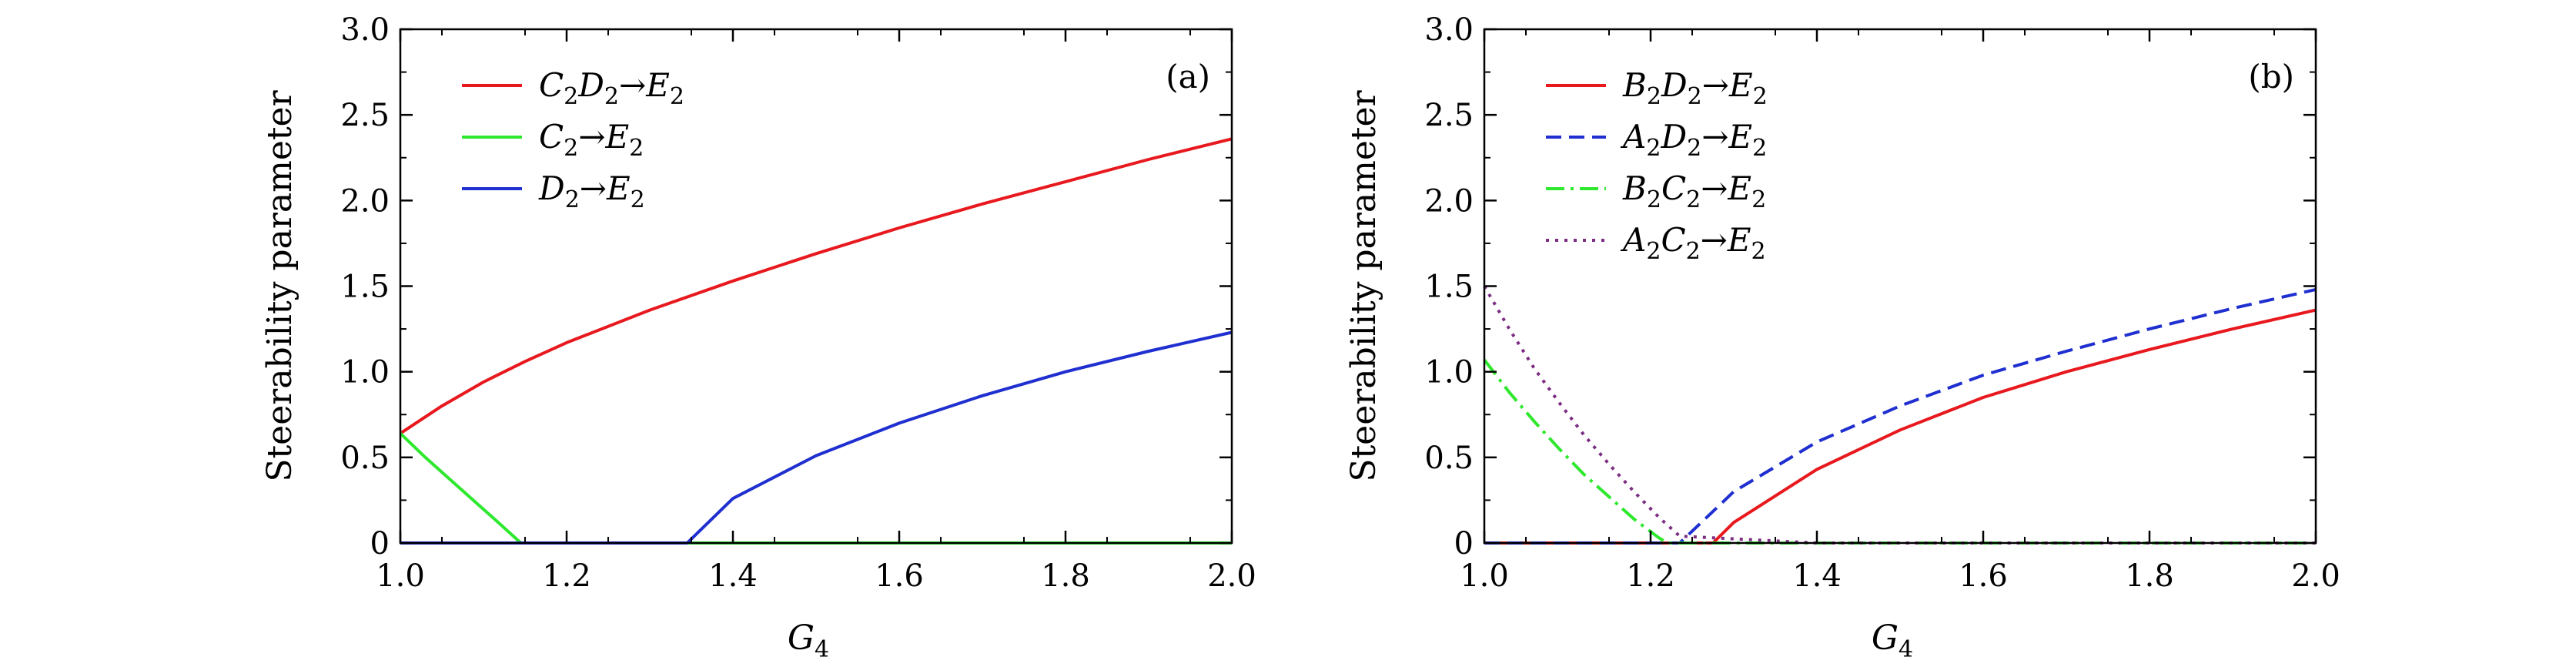  I want to click on legend-label-3: B2C2→E2, so click(1694, 191).